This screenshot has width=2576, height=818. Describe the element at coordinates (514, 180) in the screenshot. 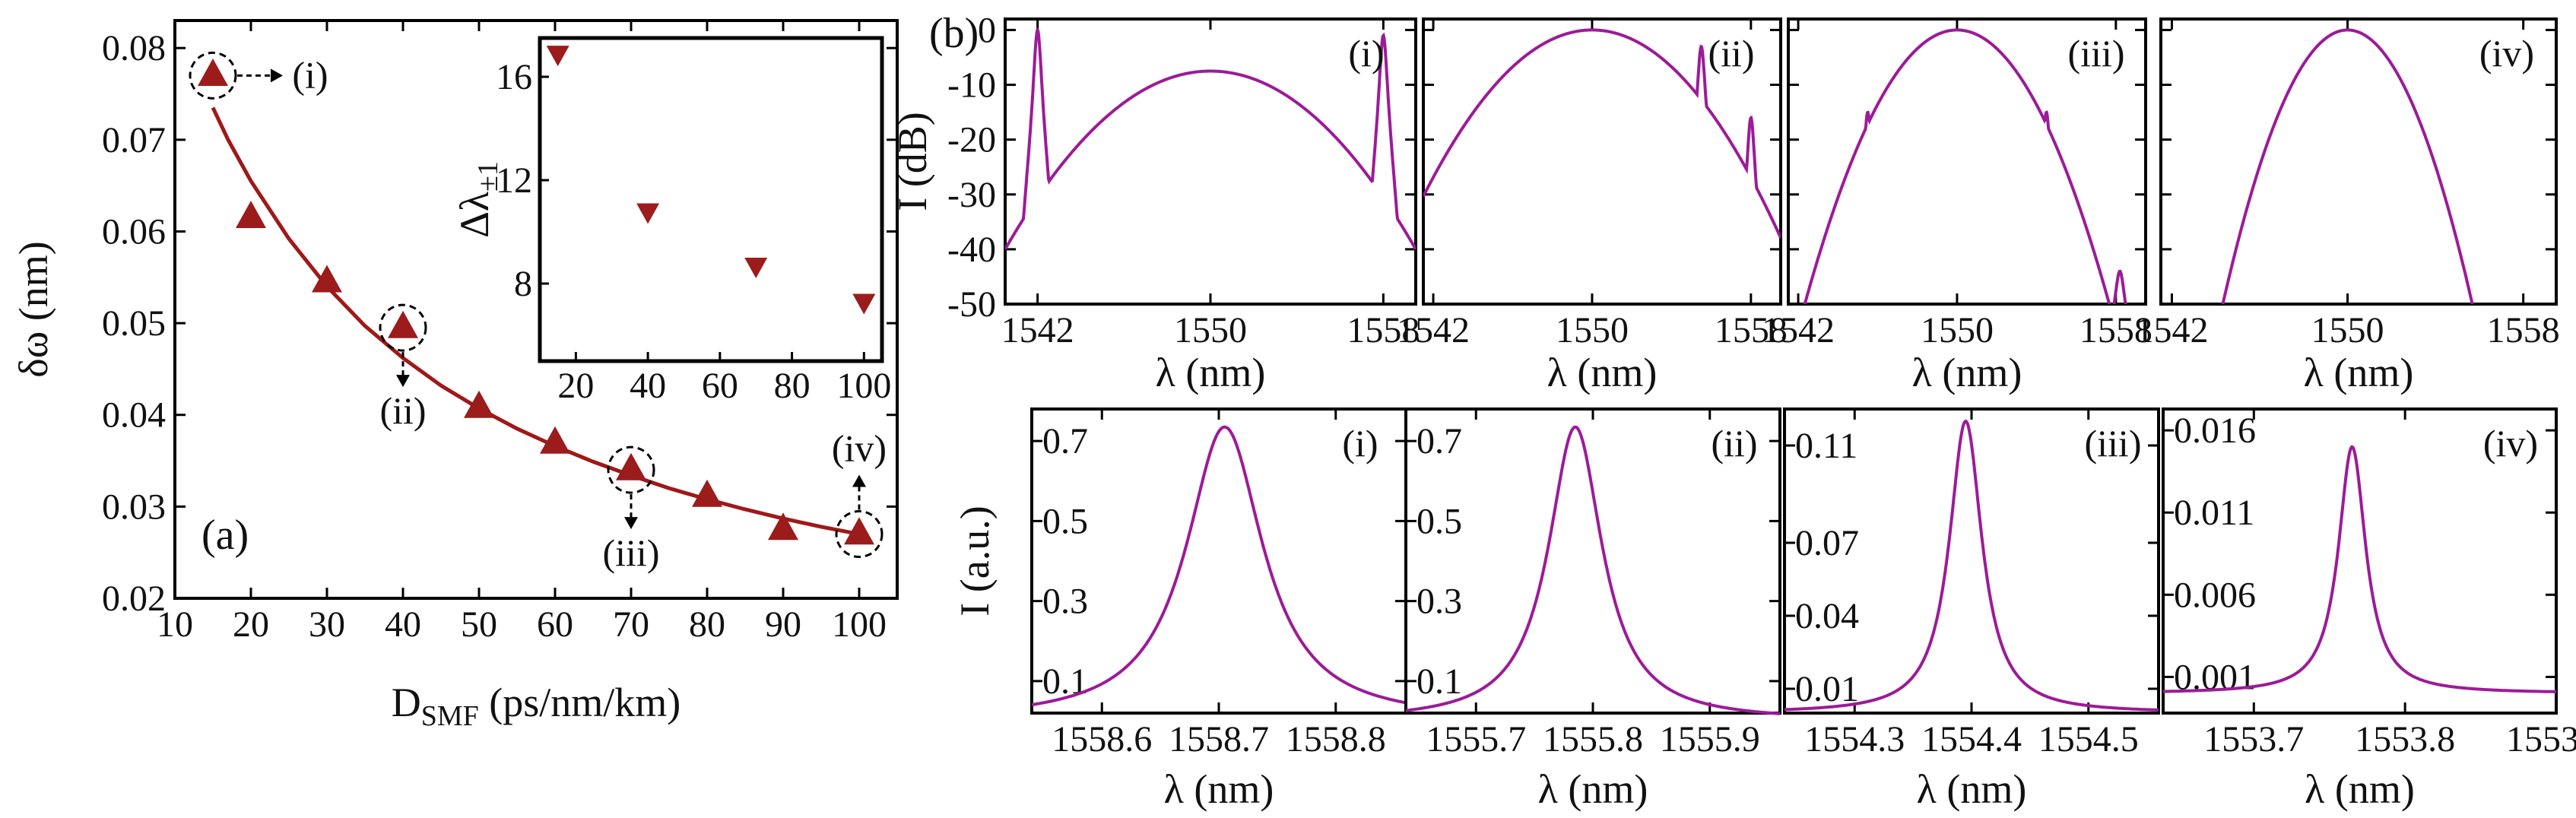

I see `inset-ytick-label: 12` at that location.